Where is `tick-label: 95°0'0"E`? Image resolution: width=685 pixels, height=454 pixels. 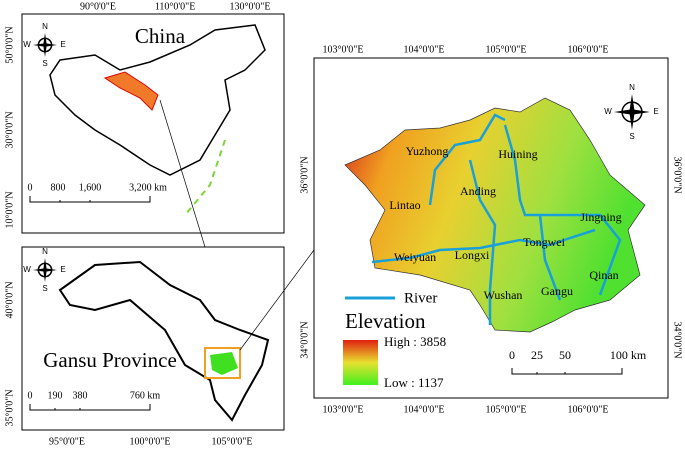 tick-label: 95°0'0"E is located at coordinates (67, 441).